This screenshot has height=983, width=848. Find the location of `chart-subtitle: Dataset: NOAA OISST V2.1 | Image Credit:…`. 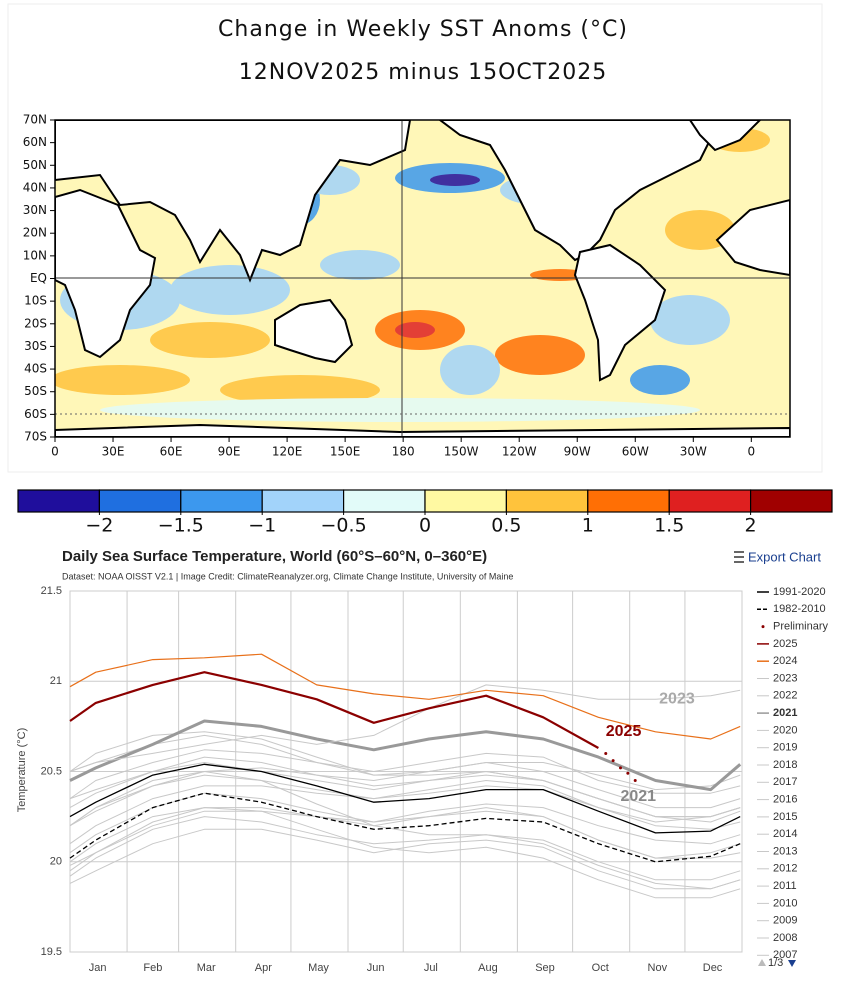

chart-subtitle: Dataset: NOAA OISST V2.1 | Image Credit:… is located at coordinates (287, 576).